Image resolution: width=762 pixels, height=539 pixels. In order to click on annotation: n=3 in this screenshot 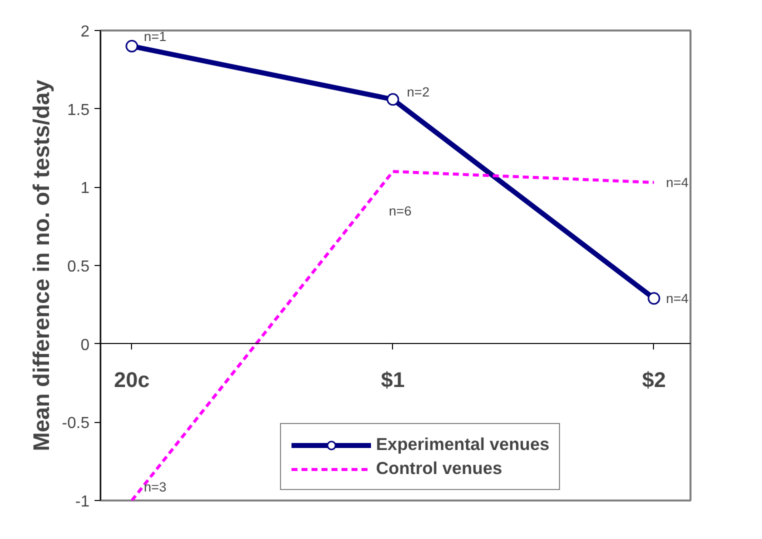, I will do `click(155, 487)`.